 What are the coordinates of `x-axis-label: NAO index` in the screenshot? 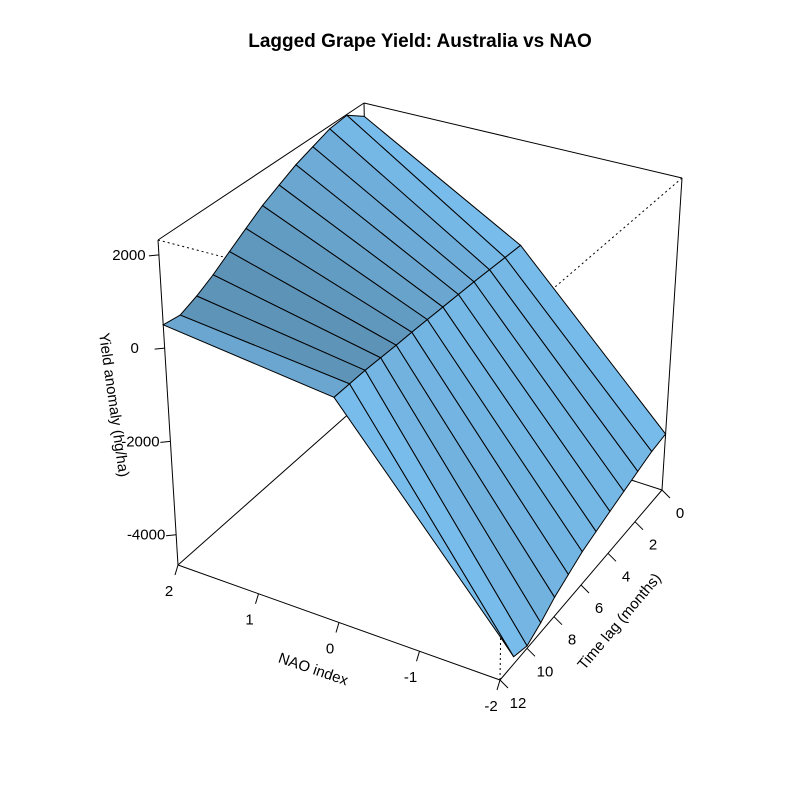 It's located at (313, 670).